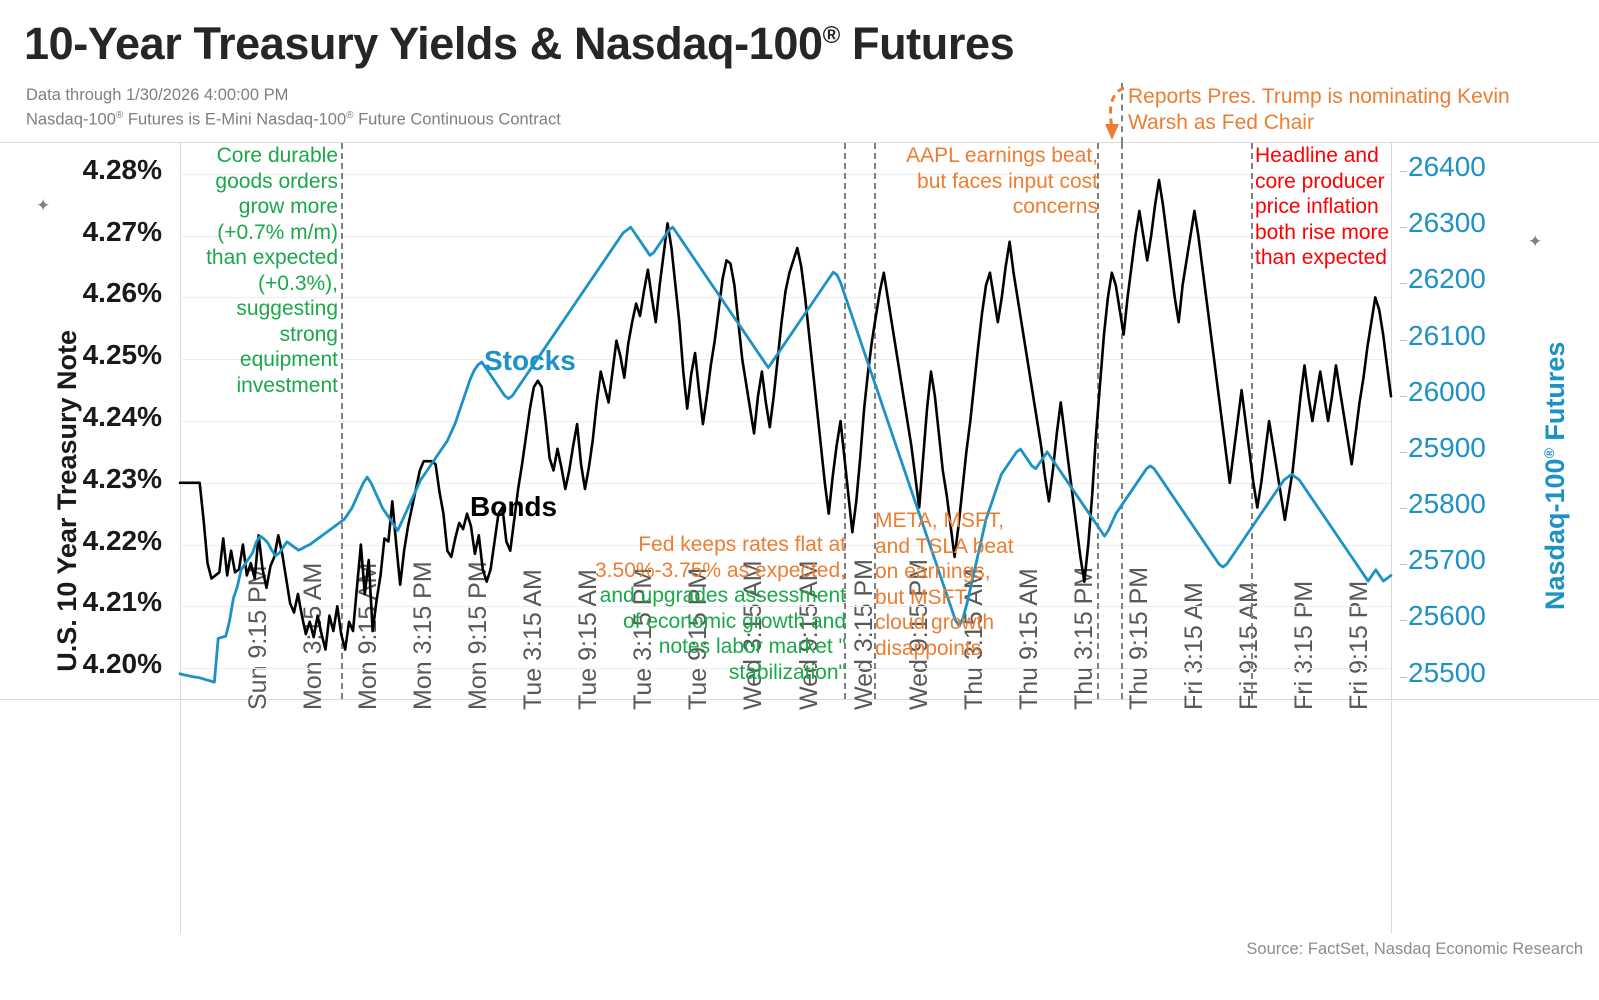  Describe the element at coordinates (1391, 538) in the screenshot. I see `plot-right-border` at that location.